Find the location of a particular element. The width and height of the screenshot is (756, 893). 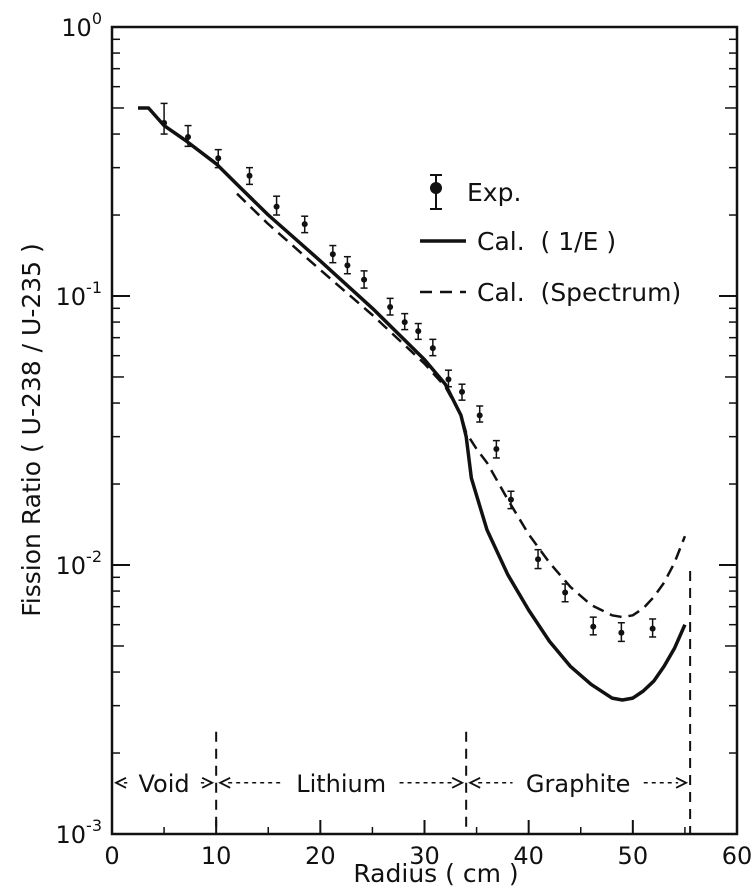

y-tick-label: 10⁰ is located at coordinates (81, 25).